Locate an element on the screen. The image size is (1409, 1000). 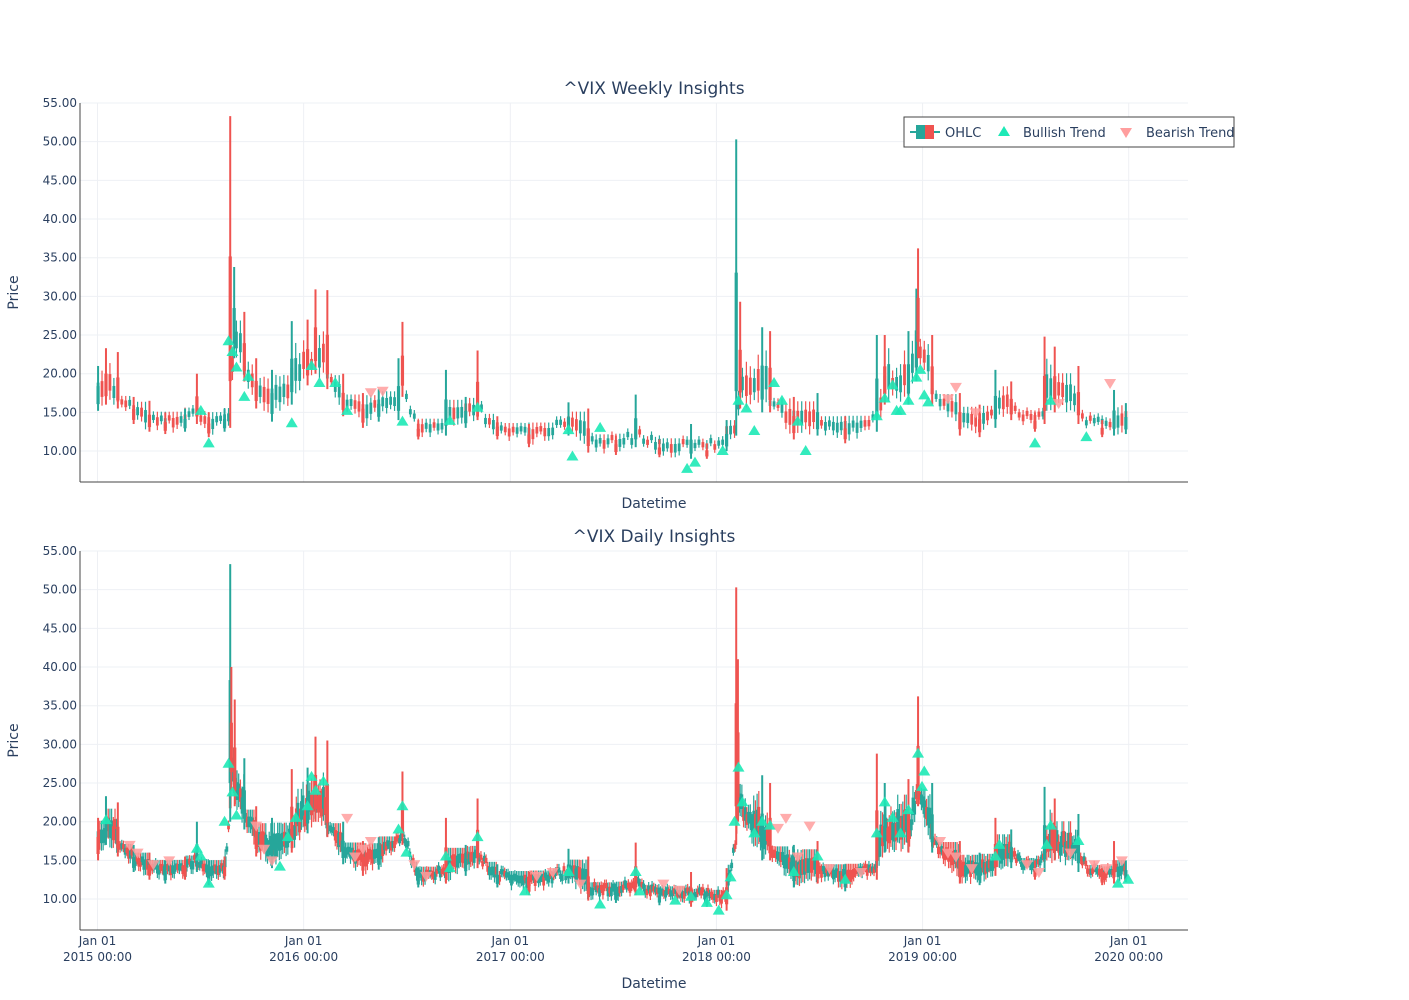
weekly-bullish-markers is located at coordinates (643, 404).